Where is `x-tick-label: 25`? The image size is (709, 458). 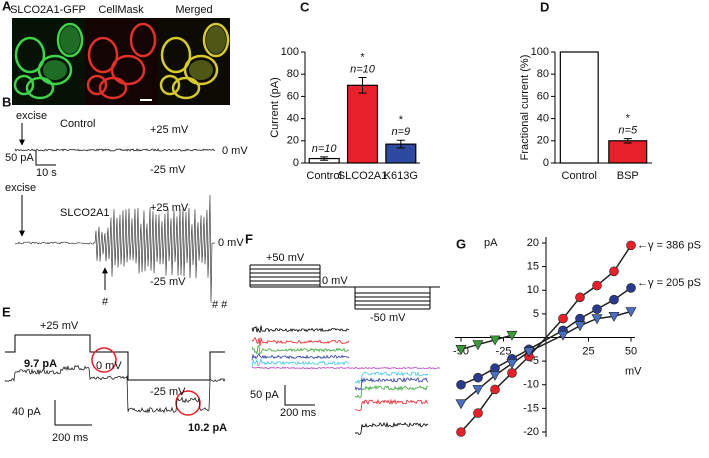 x-tick-label: 25 is located at coordinates (588, 351).